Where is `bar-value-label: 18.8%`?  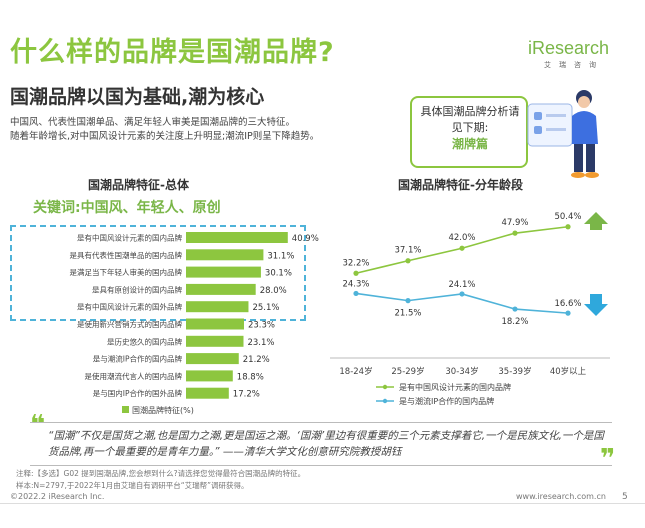
bar-value-label: 18.8% is located at coordinates (250, 377).